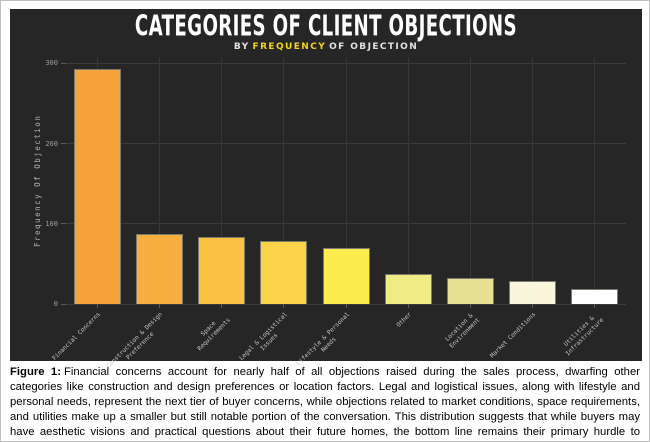 This screenshot has height=442, width=650. What do you see at coordinates (77, 336) in the screenshot?
I see `x-tick-label: Financial Concerns` at bounding box center [77, 336].